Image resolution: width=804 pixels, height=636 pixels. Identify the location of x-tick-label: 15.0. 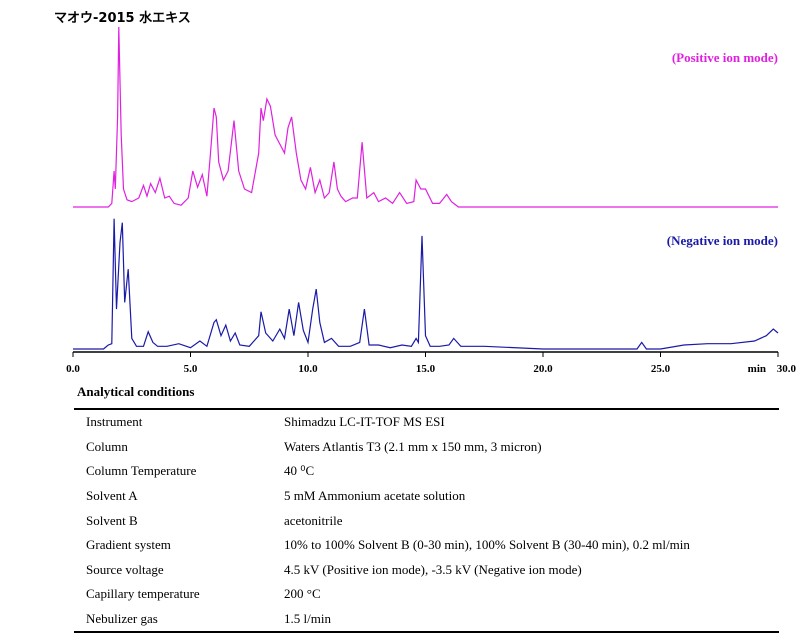
(426, 369).